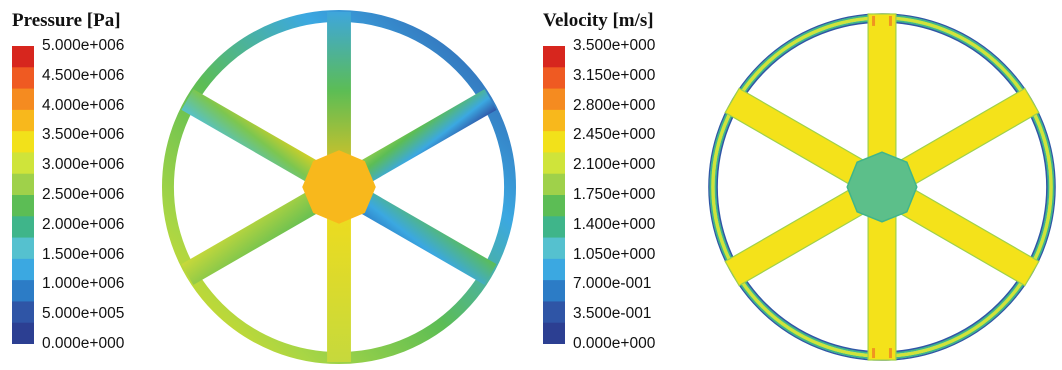 Image resolution: width=1062 pixels, height=370 pixels. What do you see at coordinates (614, 165) in the screenshot?
I see `velocity-legend-tick-label: 2.100e+000` at bounding box center [614, 165].